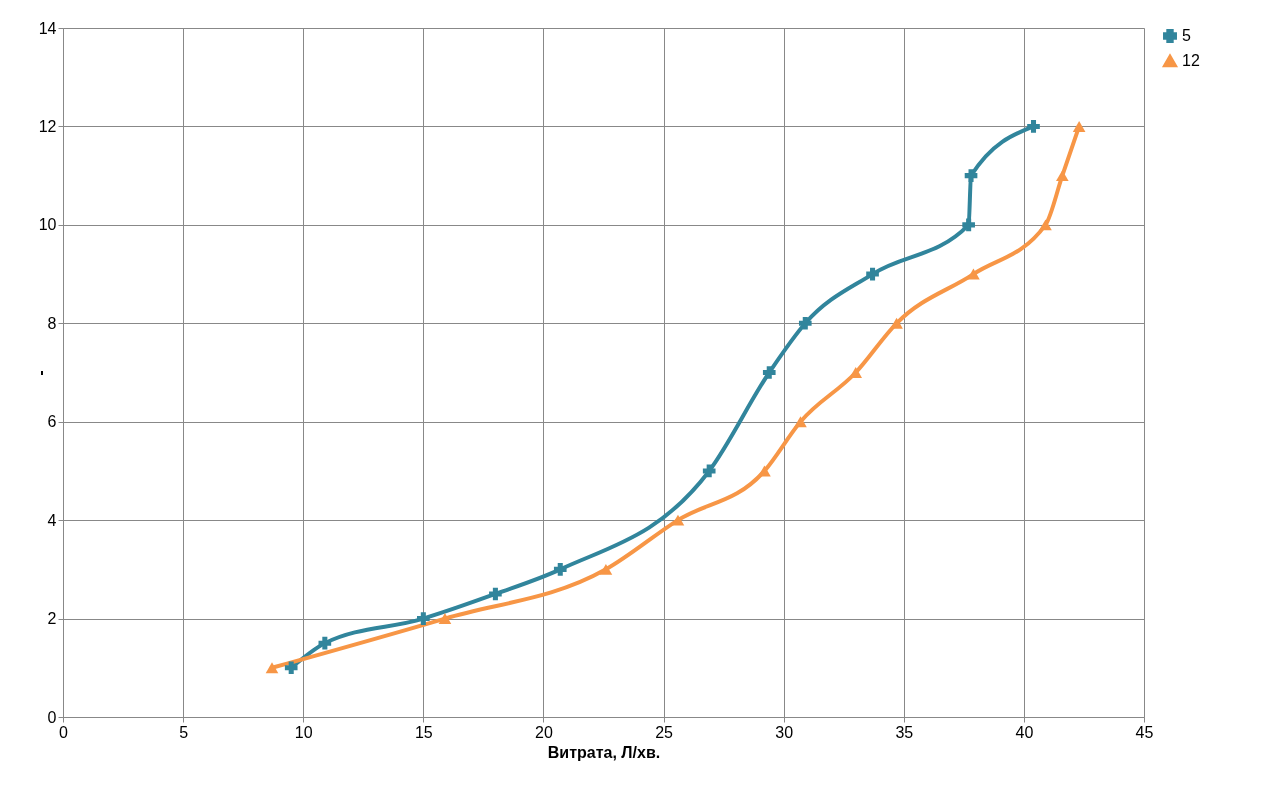 The width and height of the screenshot is (1261, 805). What do you see at coordinates (784, 732) in the screenshot?
I see `x-tick-label: 30` at bounding box center [784, 732].